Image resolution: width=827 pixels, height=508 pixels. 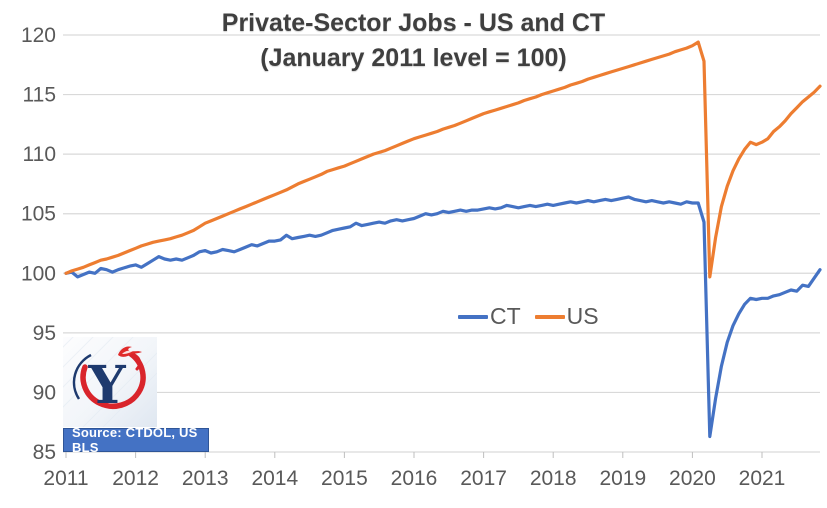 I want to click on chart-title: Private-Sector Jobs - US and CT, so click(x=413, y=23).